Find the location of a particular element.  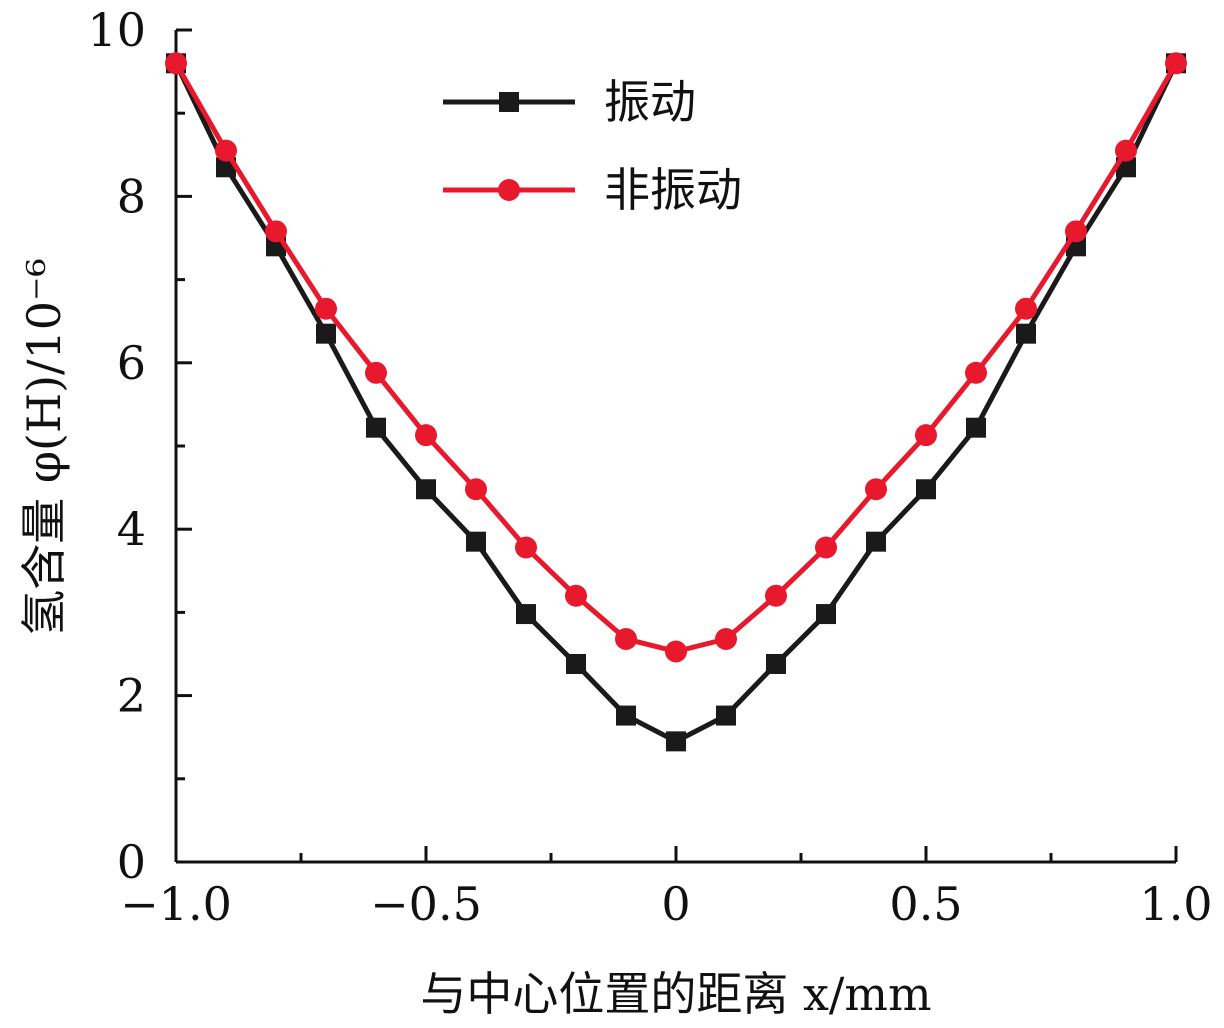

legend-marker-vibration is located at coordinates (509, 102).